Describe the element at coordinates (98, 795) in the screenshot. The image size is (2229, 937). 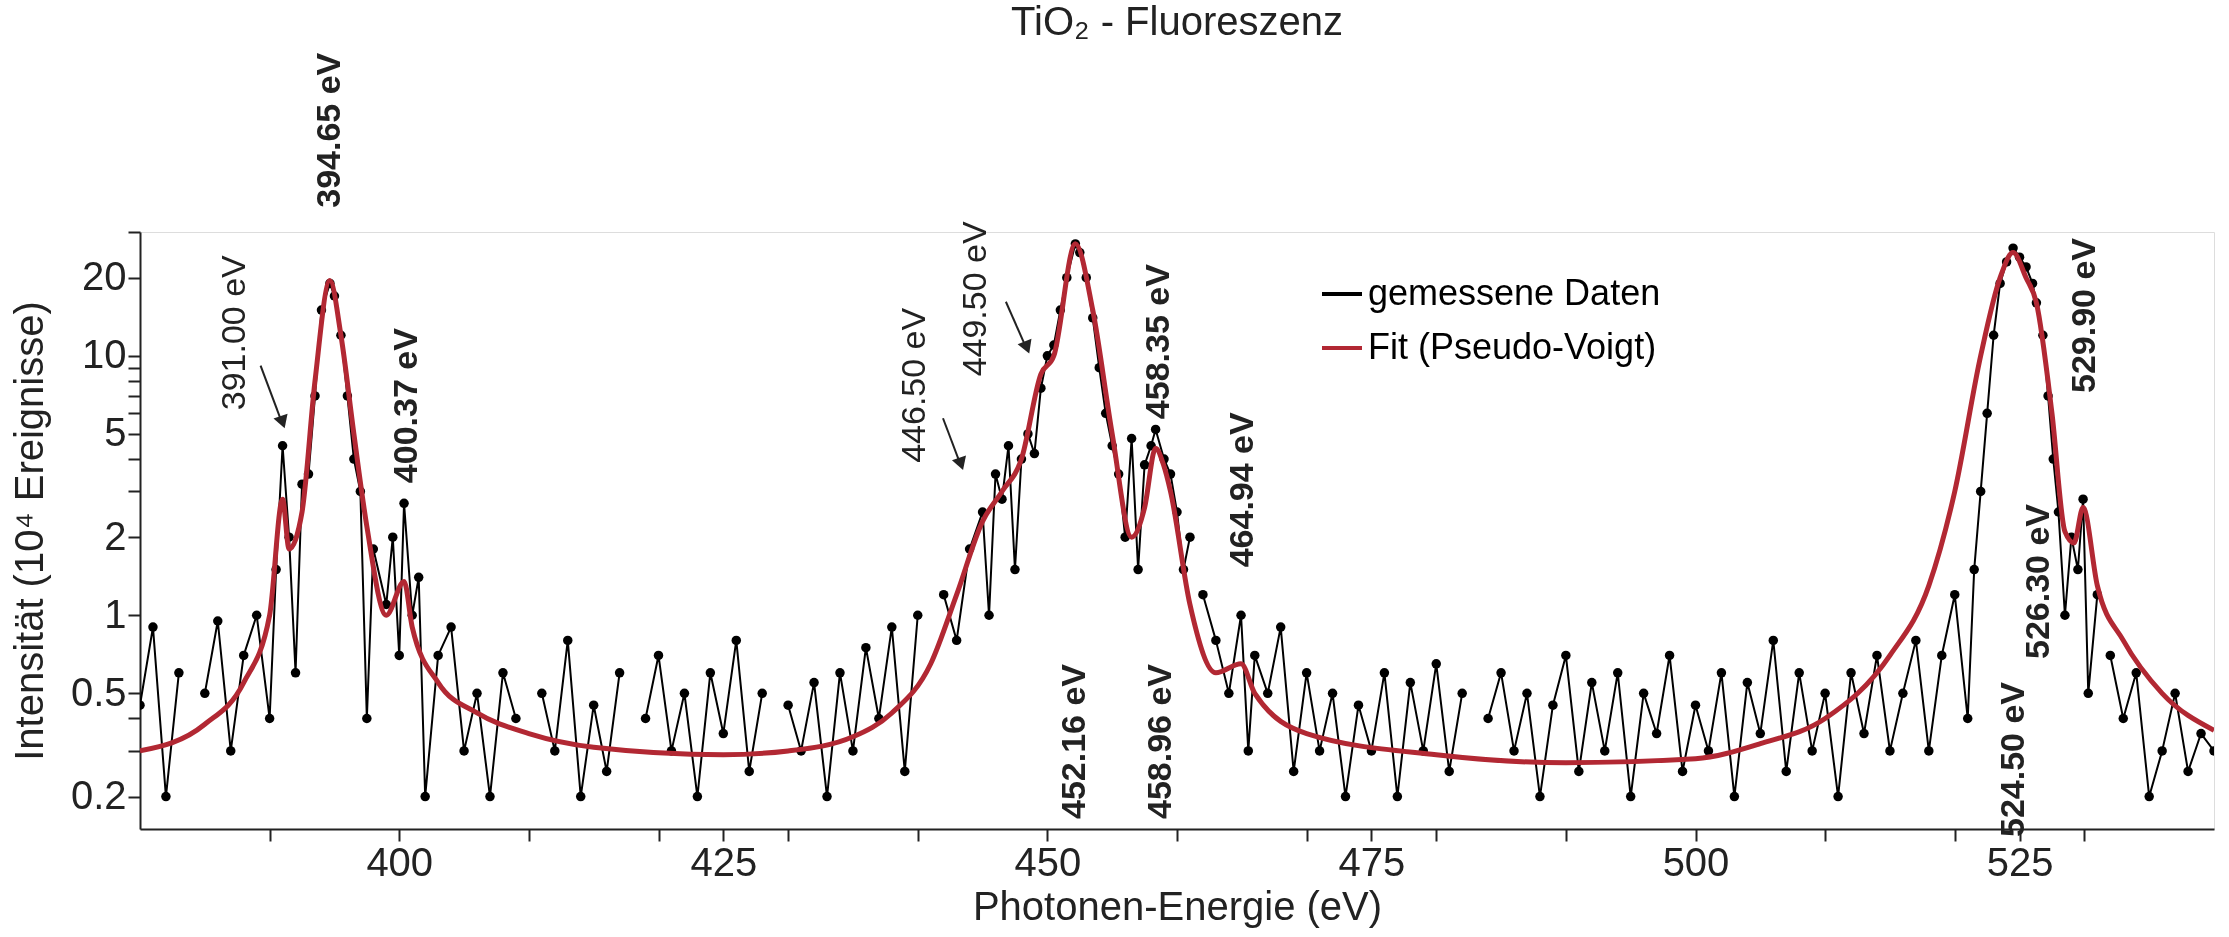
I see `y-tick-label: 0.2` at that location.